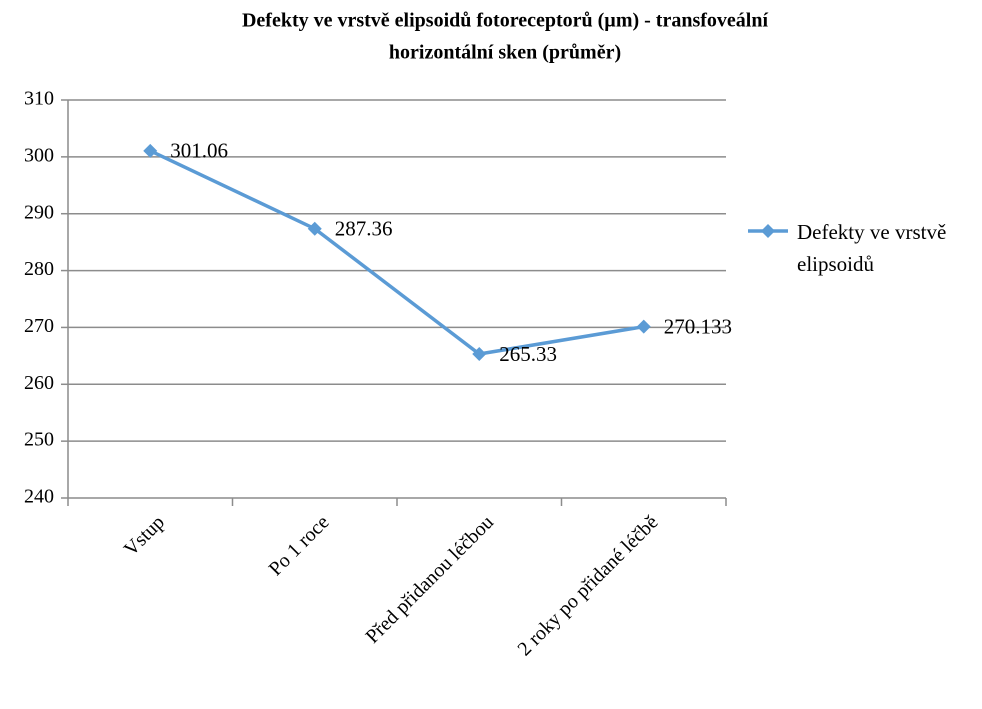  I want to click on legend-label: Defekty ve vrstvě elipsoidů, so click(872, 248).